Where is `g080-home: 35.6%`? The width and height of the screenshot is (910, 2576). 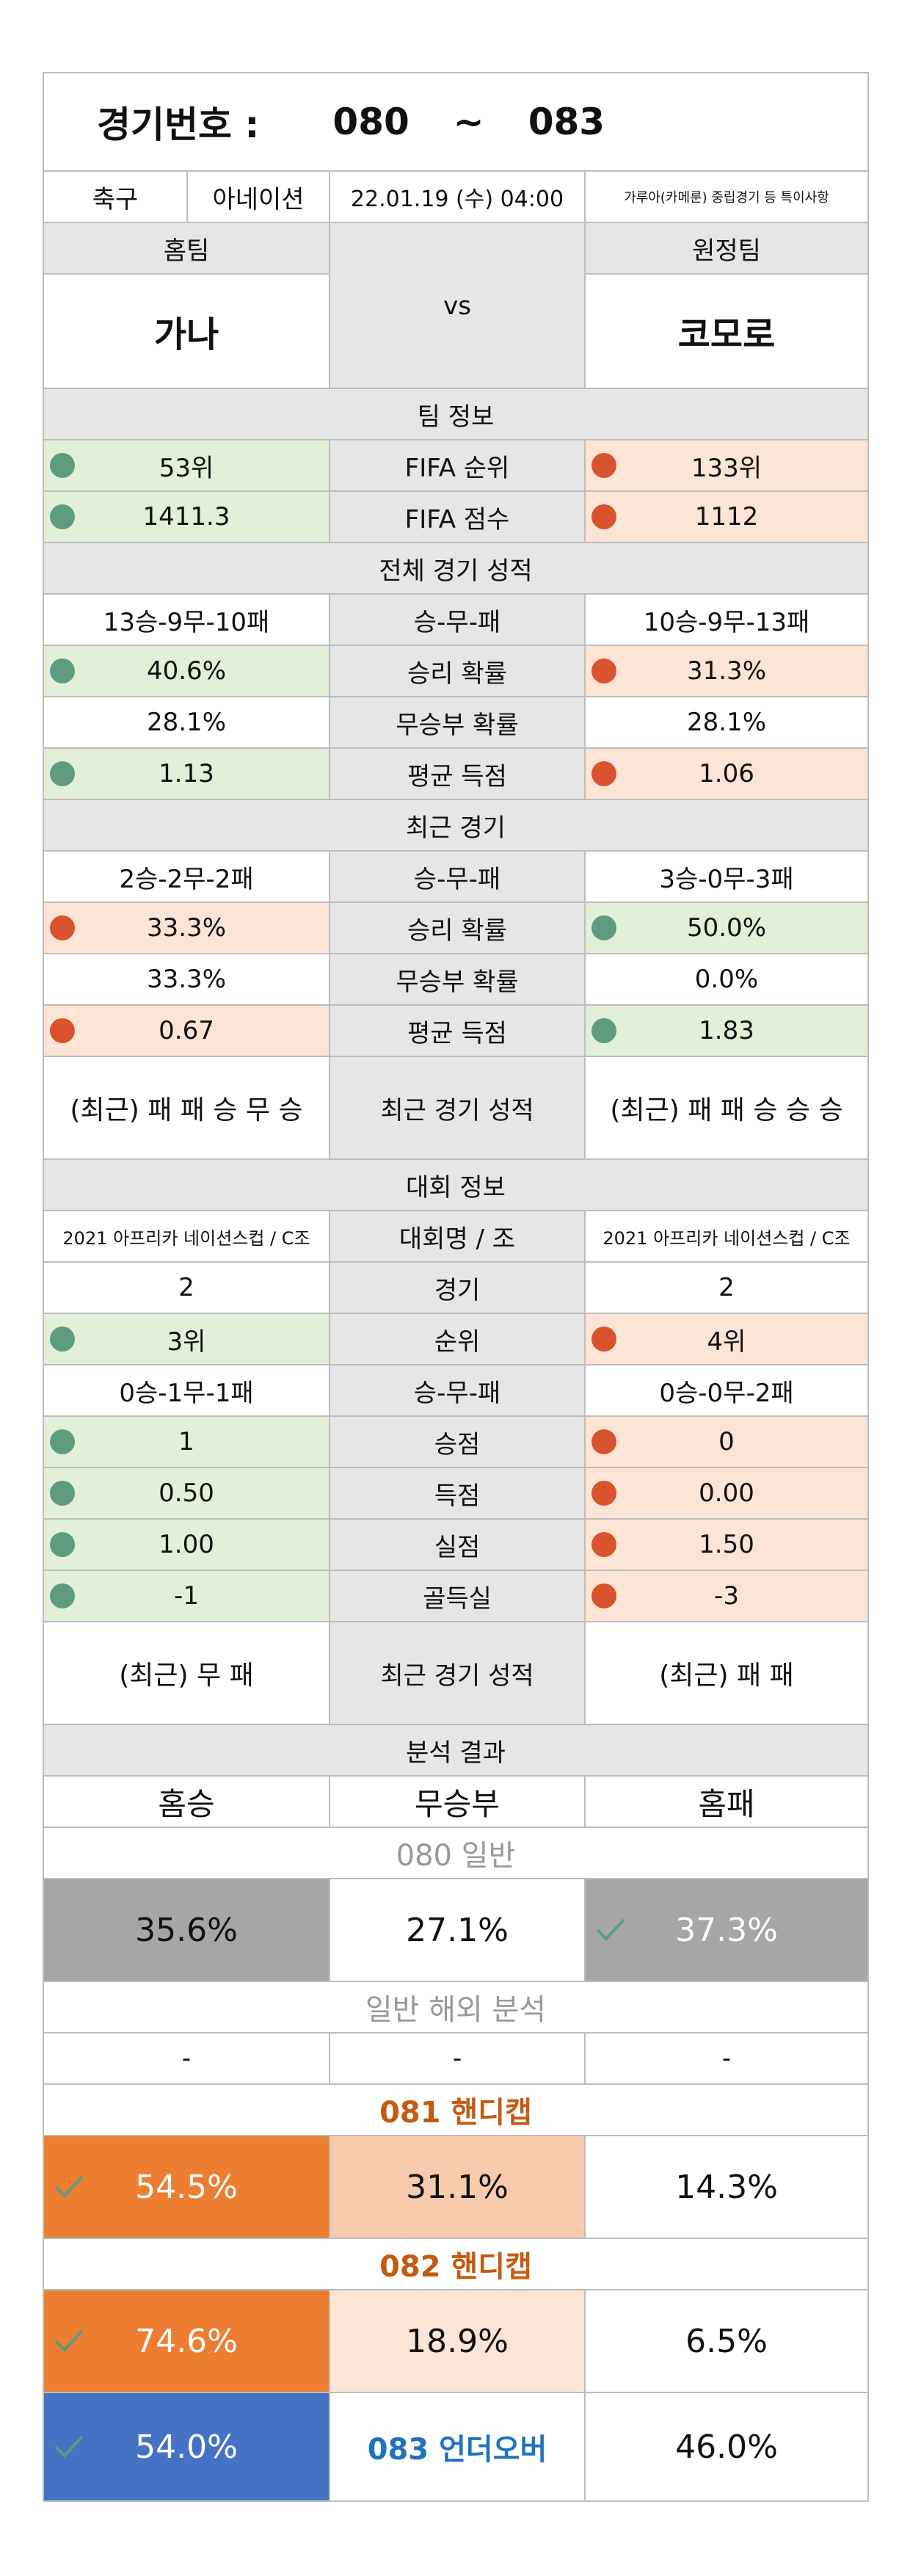
g080-home: 35.6% is located at coordinates (186, 1930).